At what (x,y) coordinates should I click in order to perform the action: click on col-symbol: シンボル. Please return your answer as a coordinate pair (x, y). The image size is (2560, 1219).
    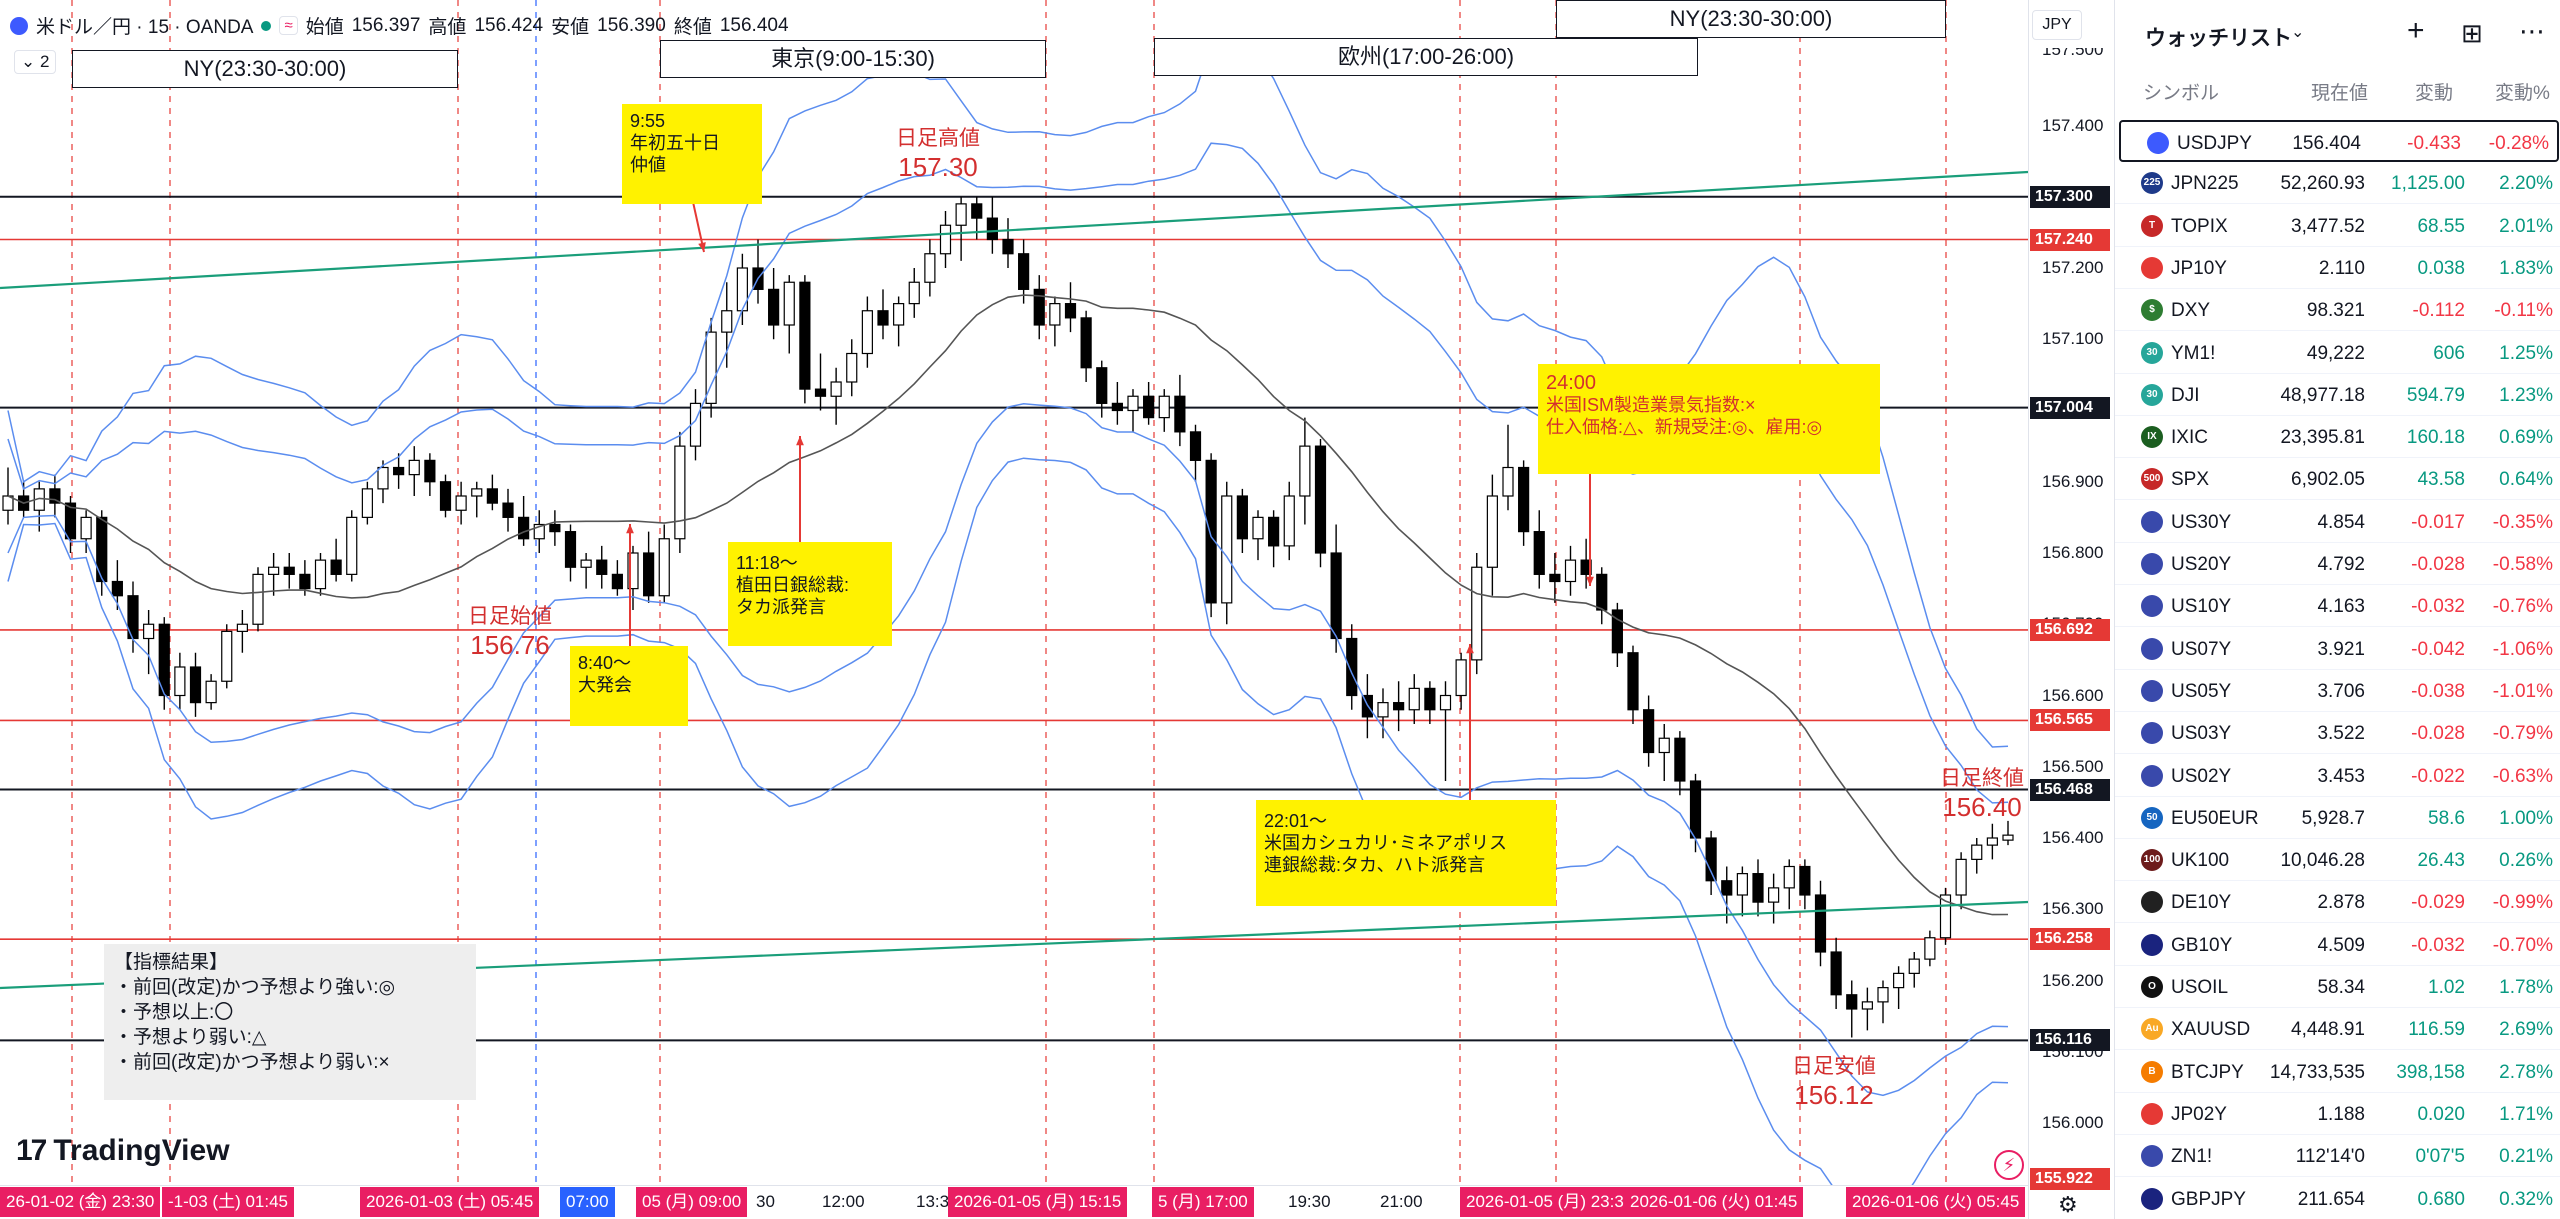
    Looking at the image, I should click on (2181, 93).